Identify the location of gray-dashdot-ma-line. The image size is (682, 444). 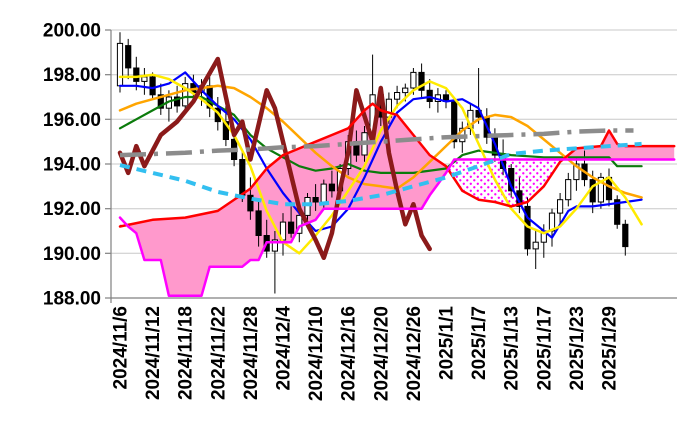
(376, 143).